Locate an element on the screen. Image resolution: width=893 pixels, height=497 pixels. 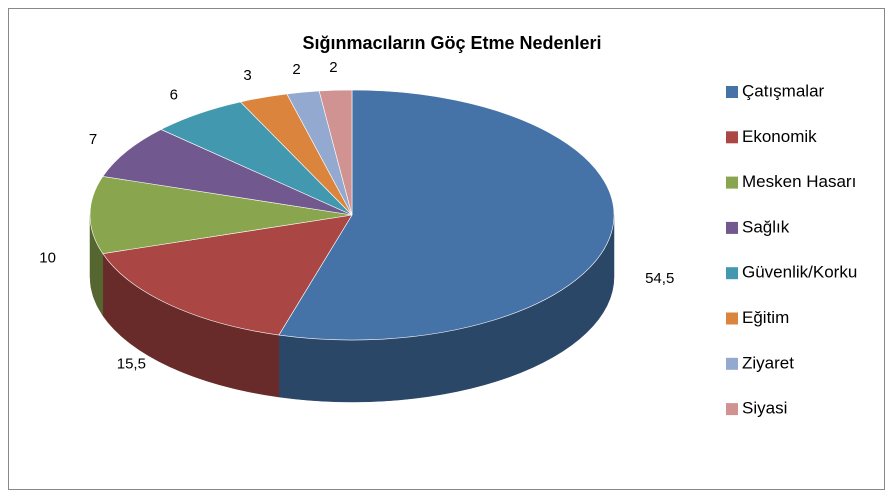
data-label: 3 is located at coordinates (247, 75).